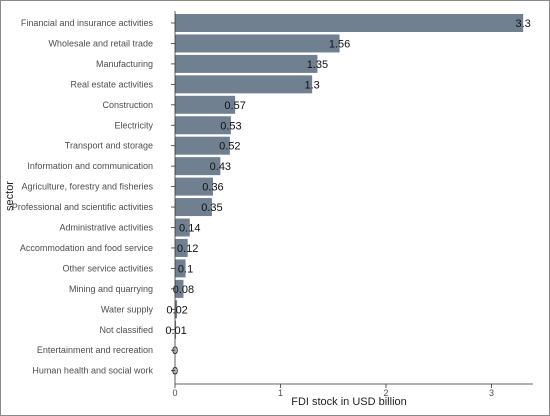 This screenshot has height=416, width=550. I want to click on category-label: Manufacturing, so click(124, 64).